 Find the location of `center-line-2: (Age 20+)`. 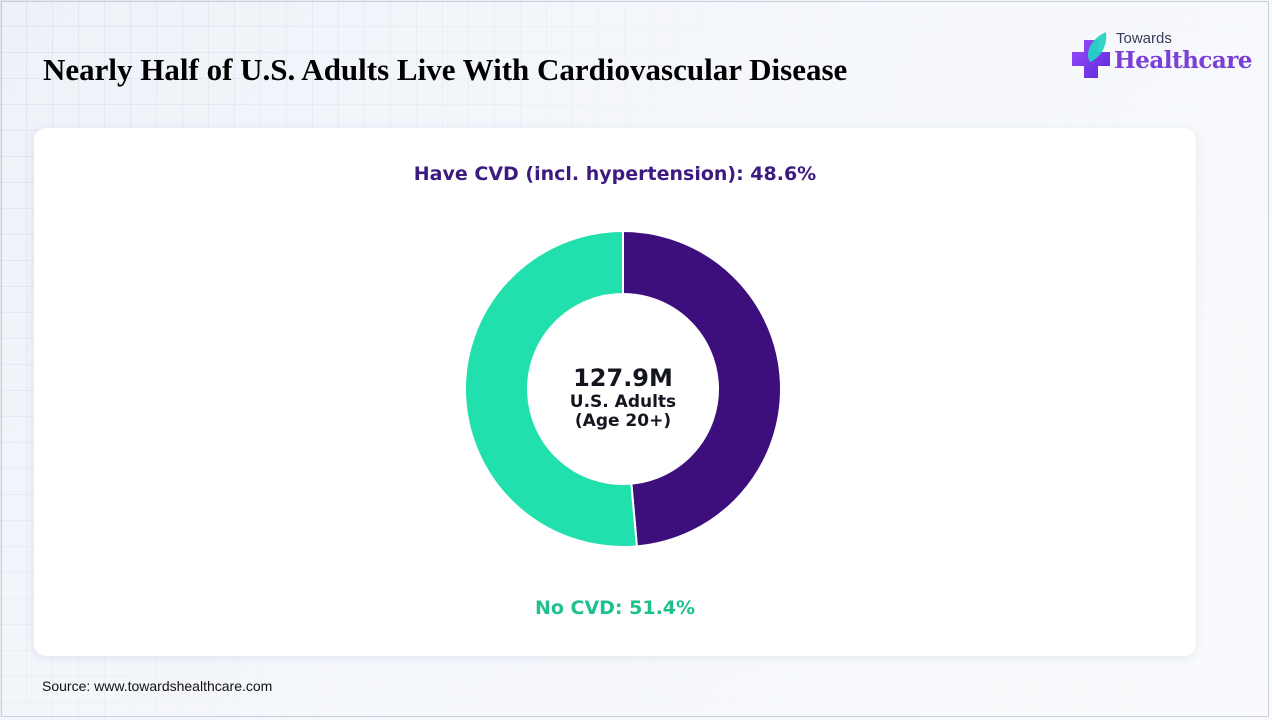

center-line-2: (Age 20+) is located at coordinates (623, 421).